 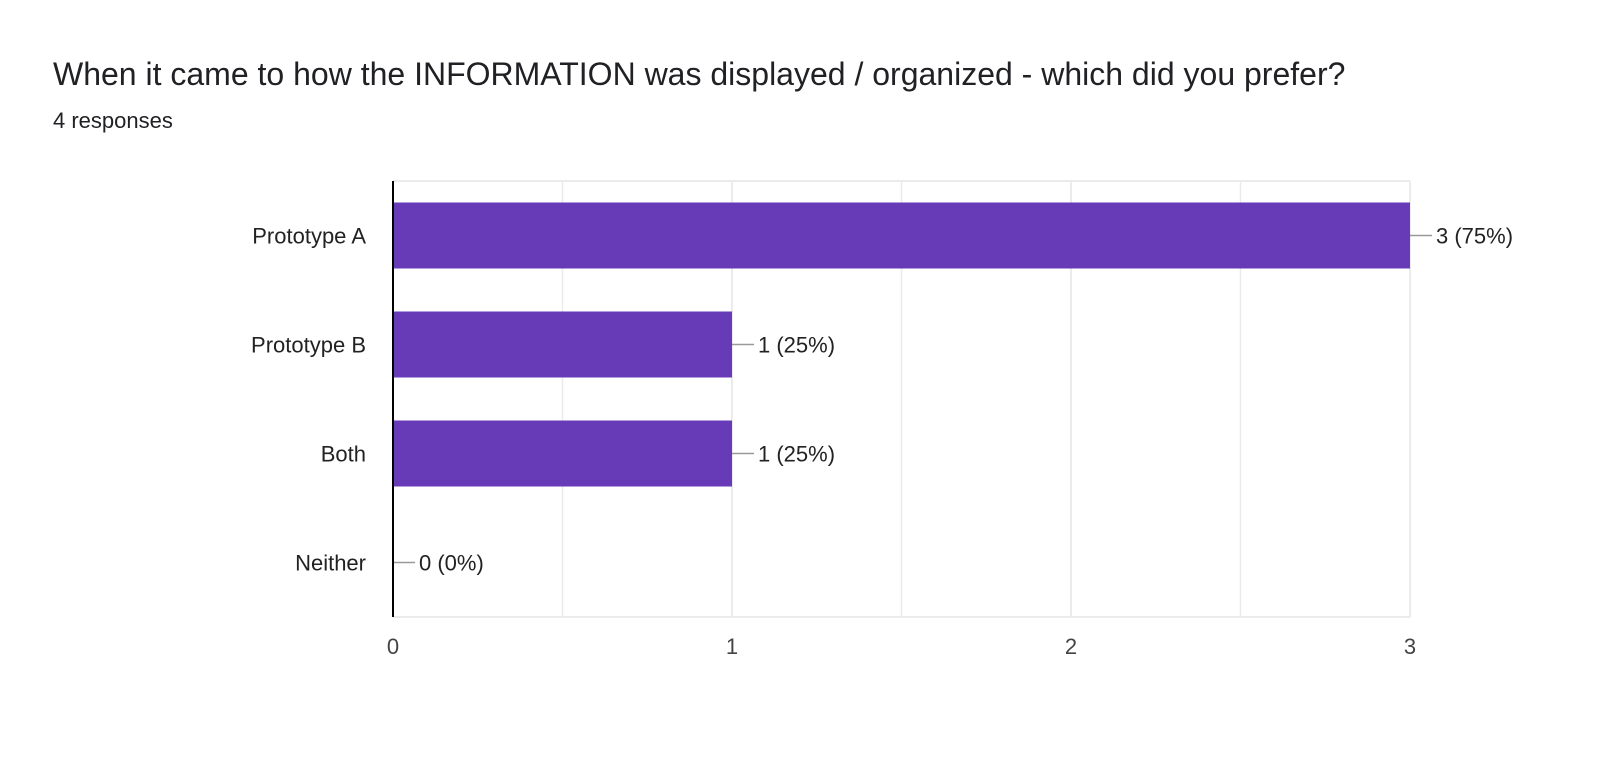 What do you see at coordinates (901, 646) in the screenshot?
I see `tick-labels: 0 1 2 3` at bounding box center [901, 646].